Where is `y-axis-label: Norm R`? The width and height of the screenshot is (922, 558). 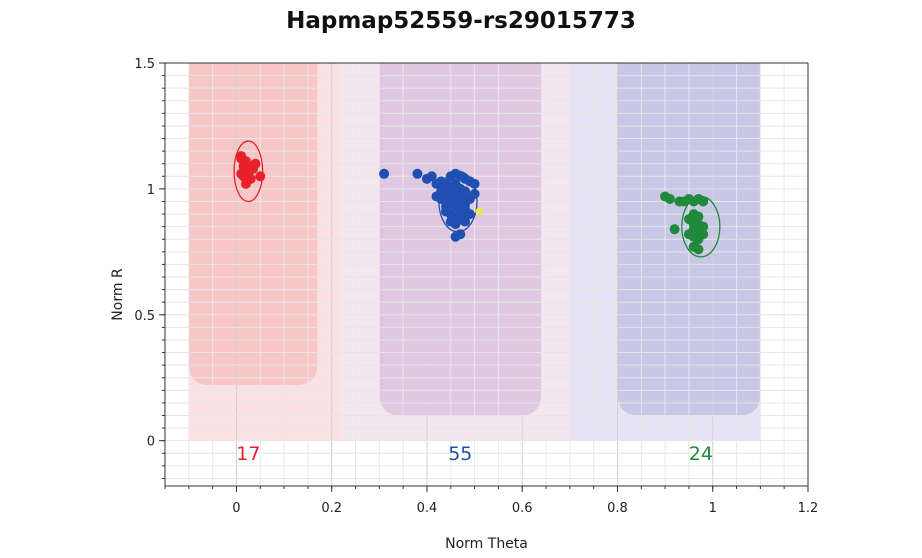 y-axis-label: Norm R is located at coordinates (118, 294).